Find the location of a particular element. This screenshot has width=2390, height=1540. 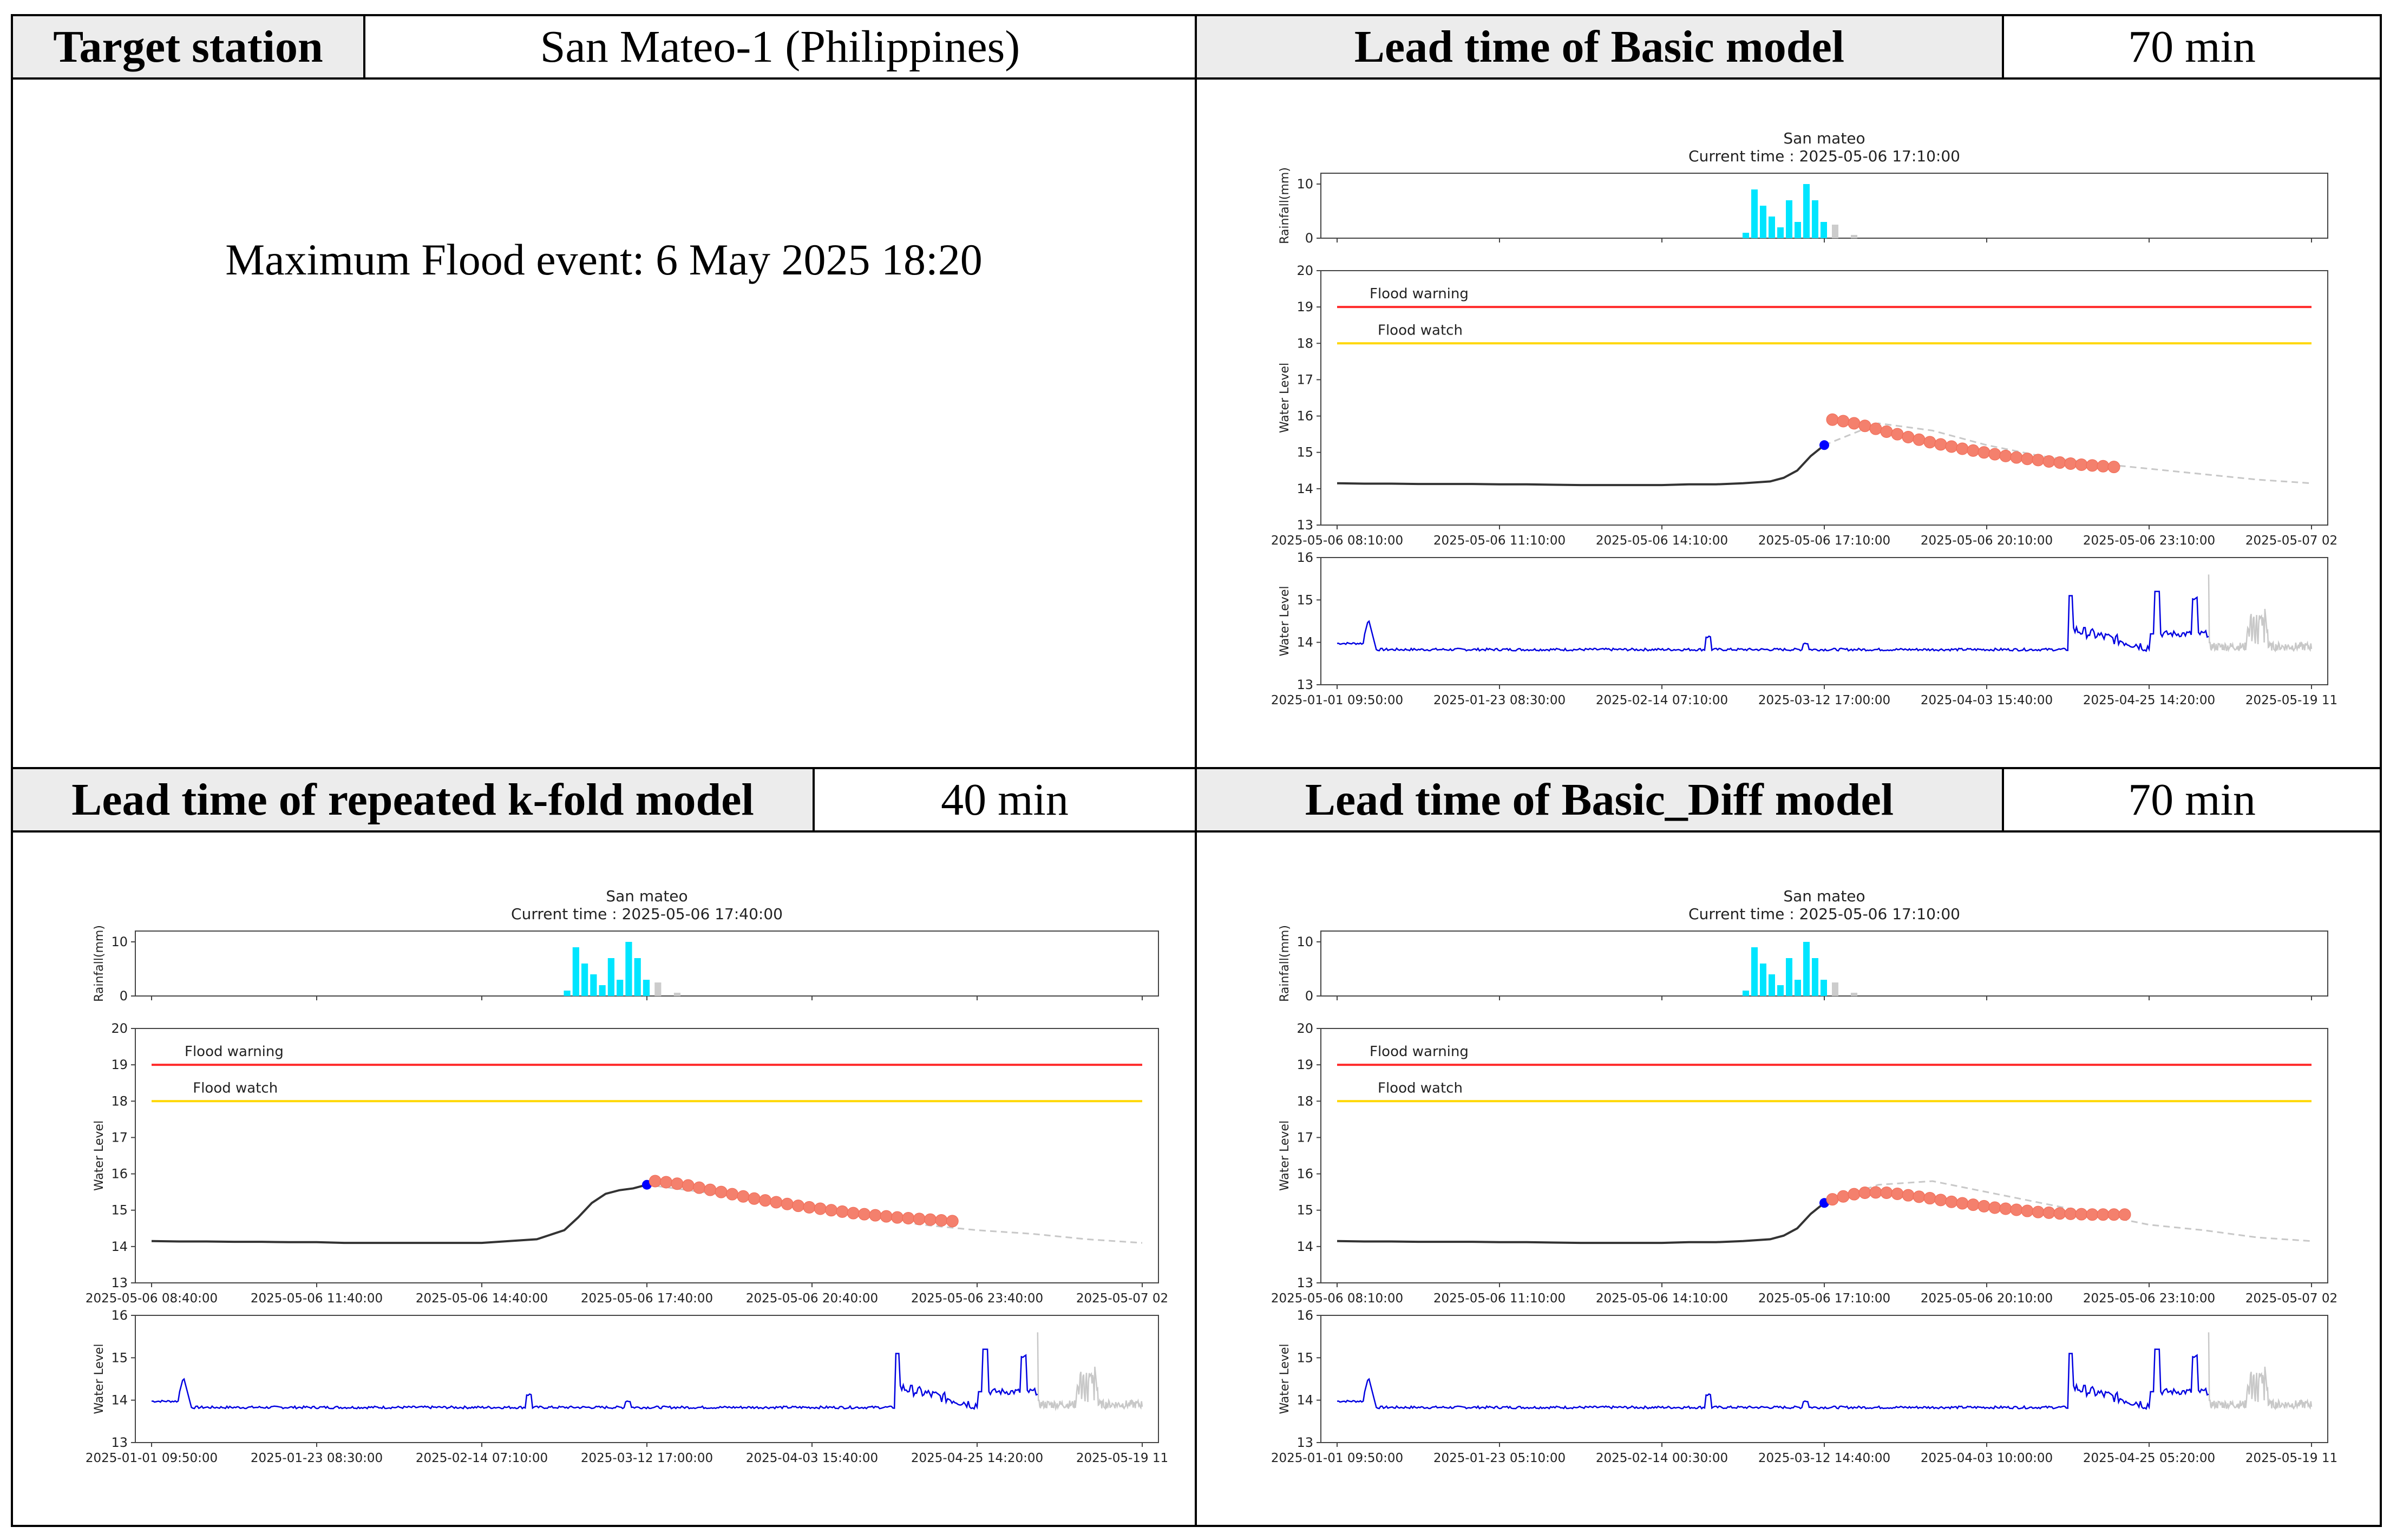

water-level-ytick-label: 16 is located at coordinates (1305, 416).